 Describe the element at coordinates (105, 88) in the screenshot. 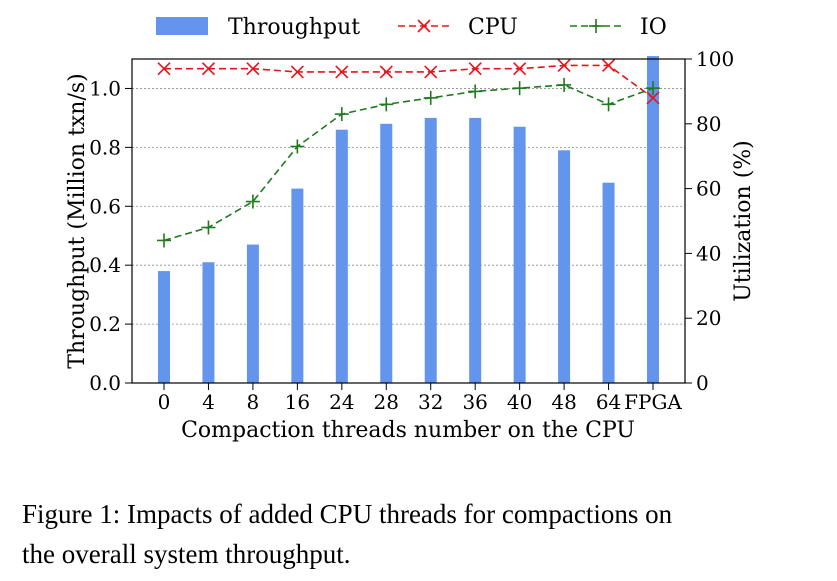

I see `y-tick-label: 1.0` at that location.